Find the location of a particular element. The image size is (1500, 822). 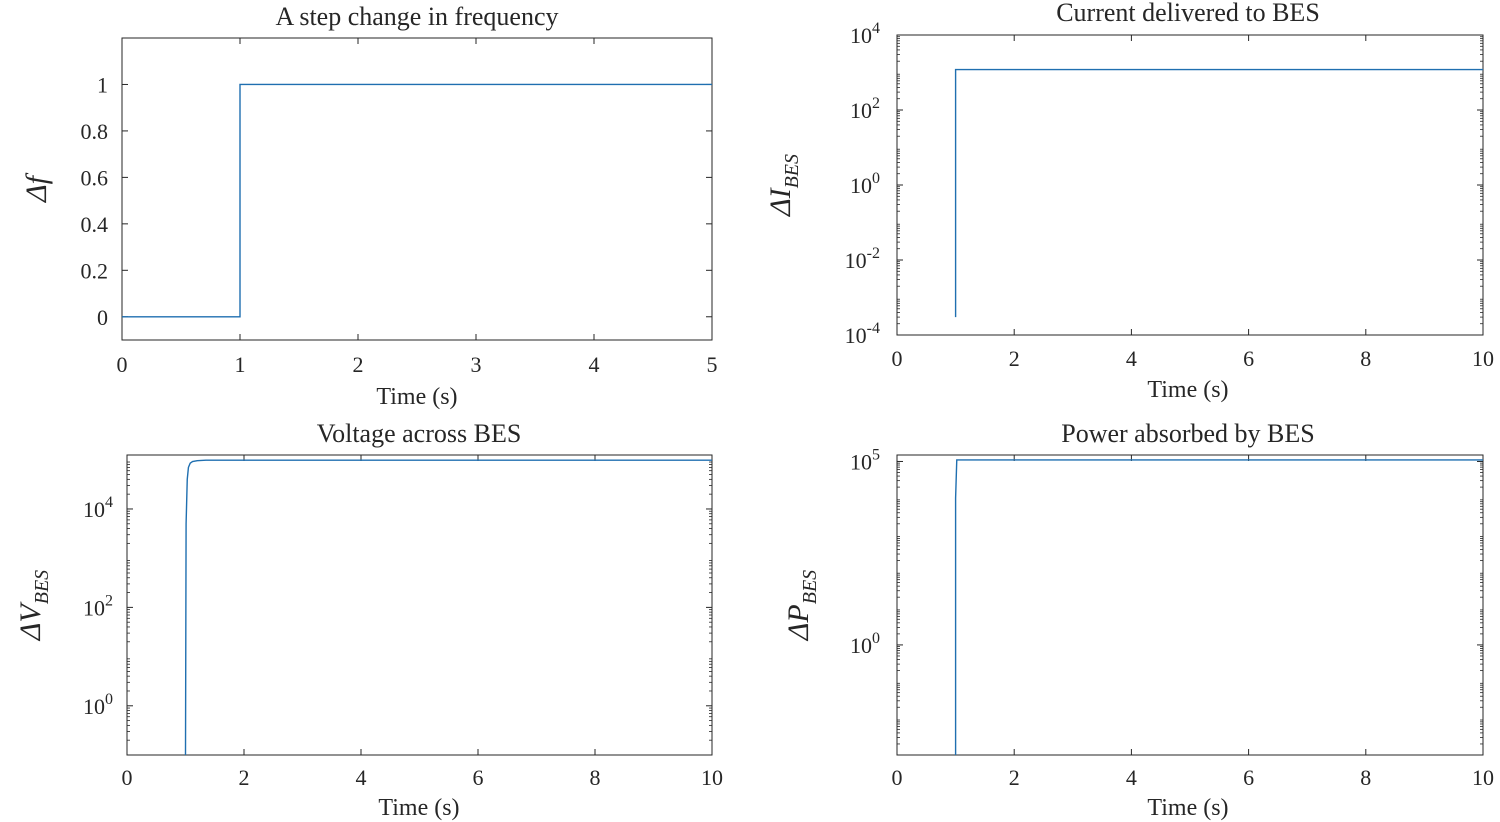

x-tick-label: 5 is located at coordinates (712, 364).